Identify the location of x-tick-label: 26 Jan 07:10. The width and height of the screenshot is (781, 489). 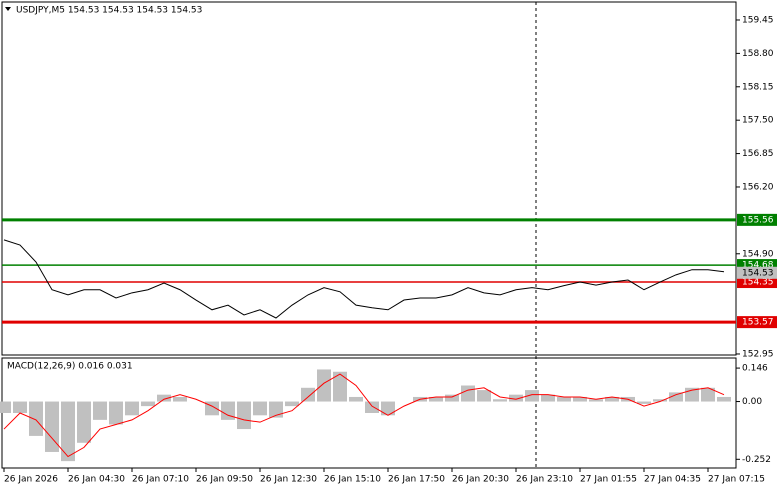
(160, 480).